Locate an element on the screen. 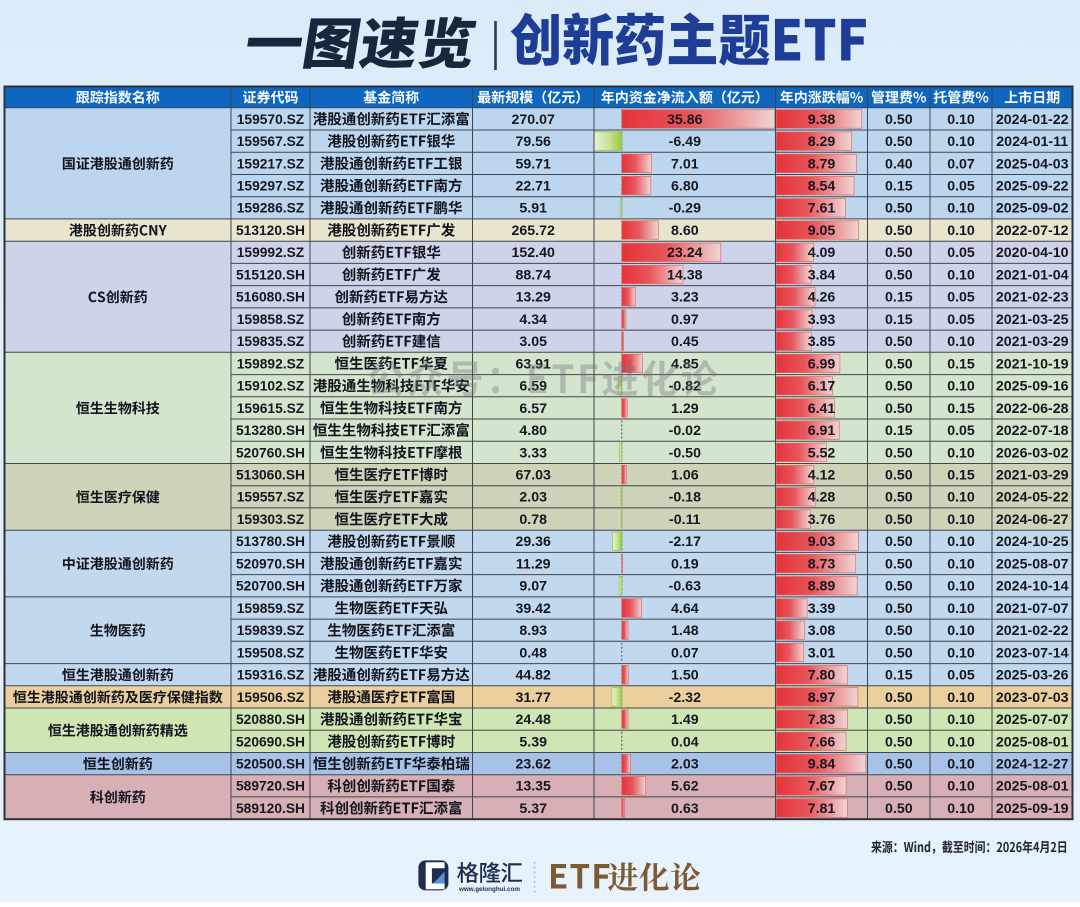 The image size is (1080, 907). svg-text: 0.45 is located at coordinates (685, 342).